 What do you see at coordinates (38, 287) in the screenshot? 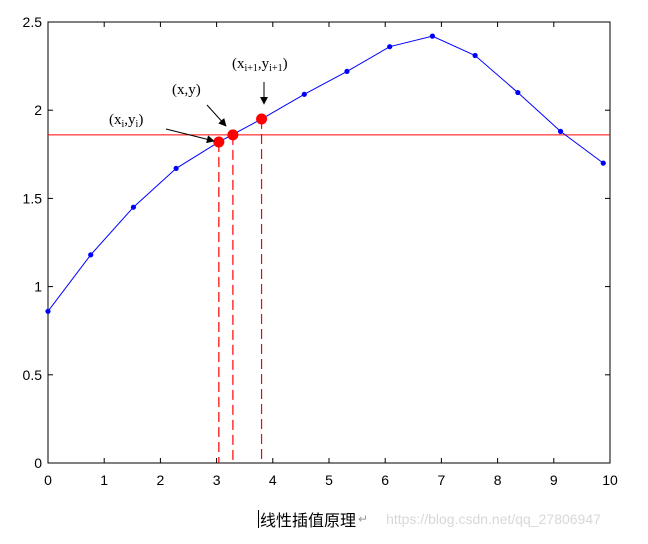
I see `y-tick-label: 1` at bounding box center [38, 287].